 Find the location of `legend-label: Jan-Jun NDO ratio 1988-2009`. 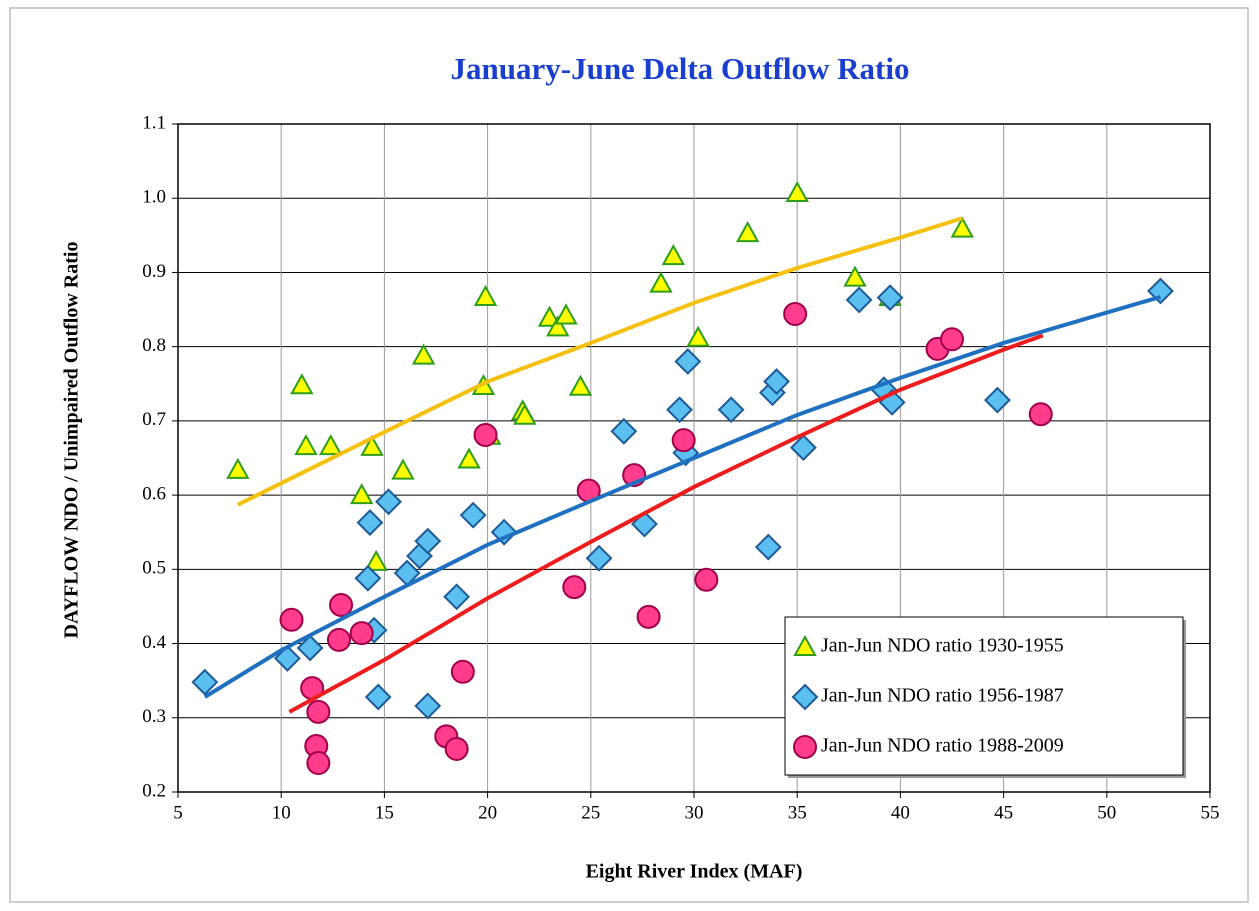

legend-label: Jan-Jun NDO ratio 1988-2009 is located at coordinates (942, 746).